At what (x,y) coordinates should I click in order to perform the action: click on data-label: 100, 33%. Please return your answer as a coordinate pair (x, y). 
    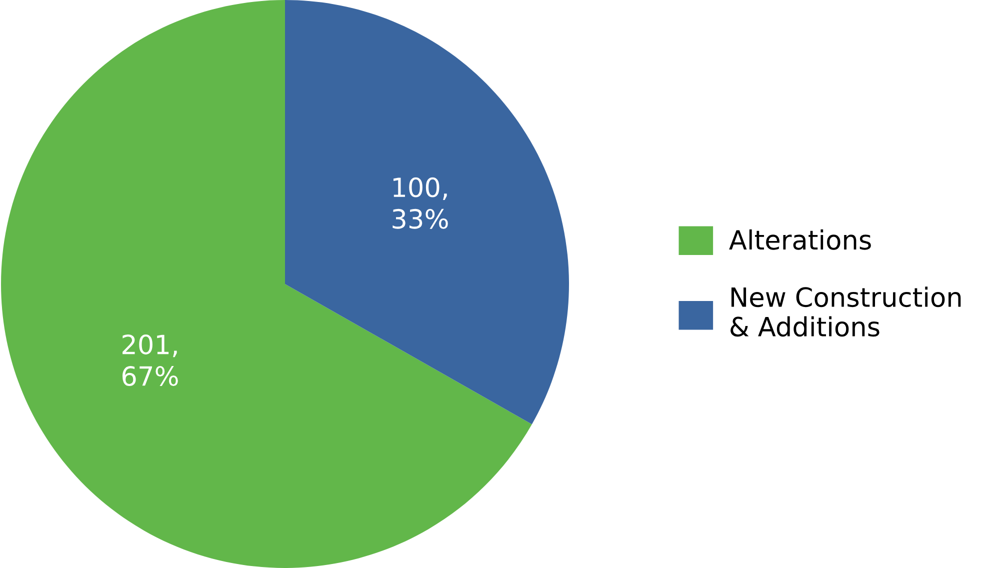
    Looking at the image, I should click on (420, 203).